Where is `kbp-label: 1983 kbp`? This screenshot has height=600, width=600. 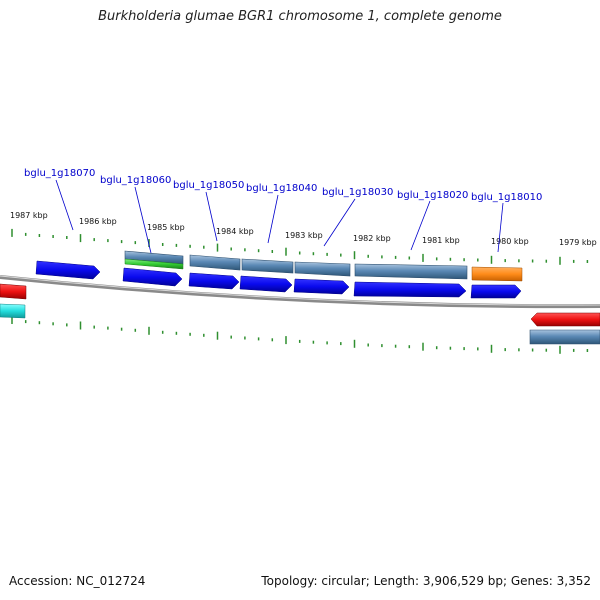
kbp-label: 1983 kbp is located at coordinates (304, 235).